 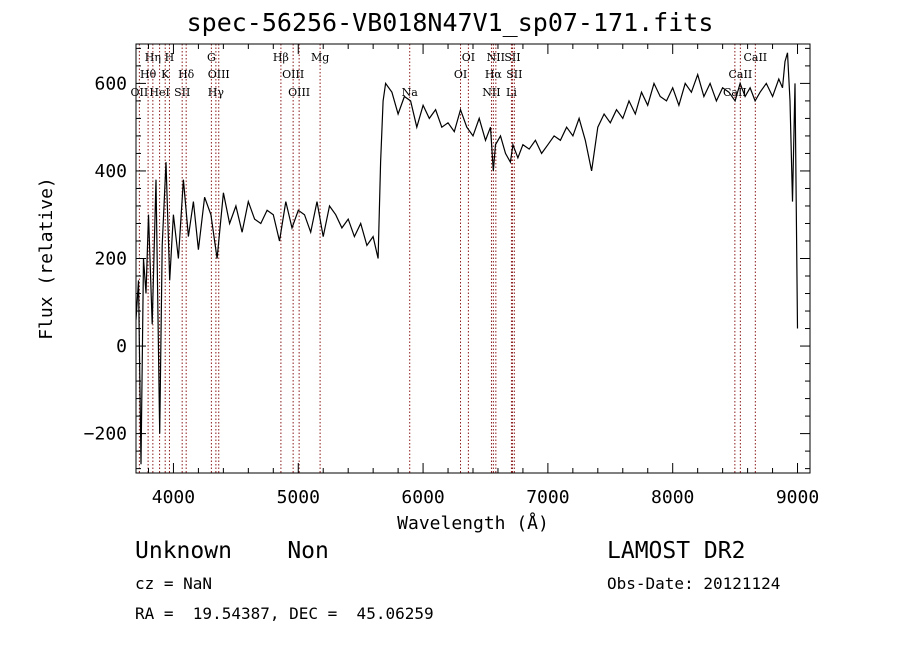 I want to click on x-tick-label: 7000, so click(x=547, y=497).